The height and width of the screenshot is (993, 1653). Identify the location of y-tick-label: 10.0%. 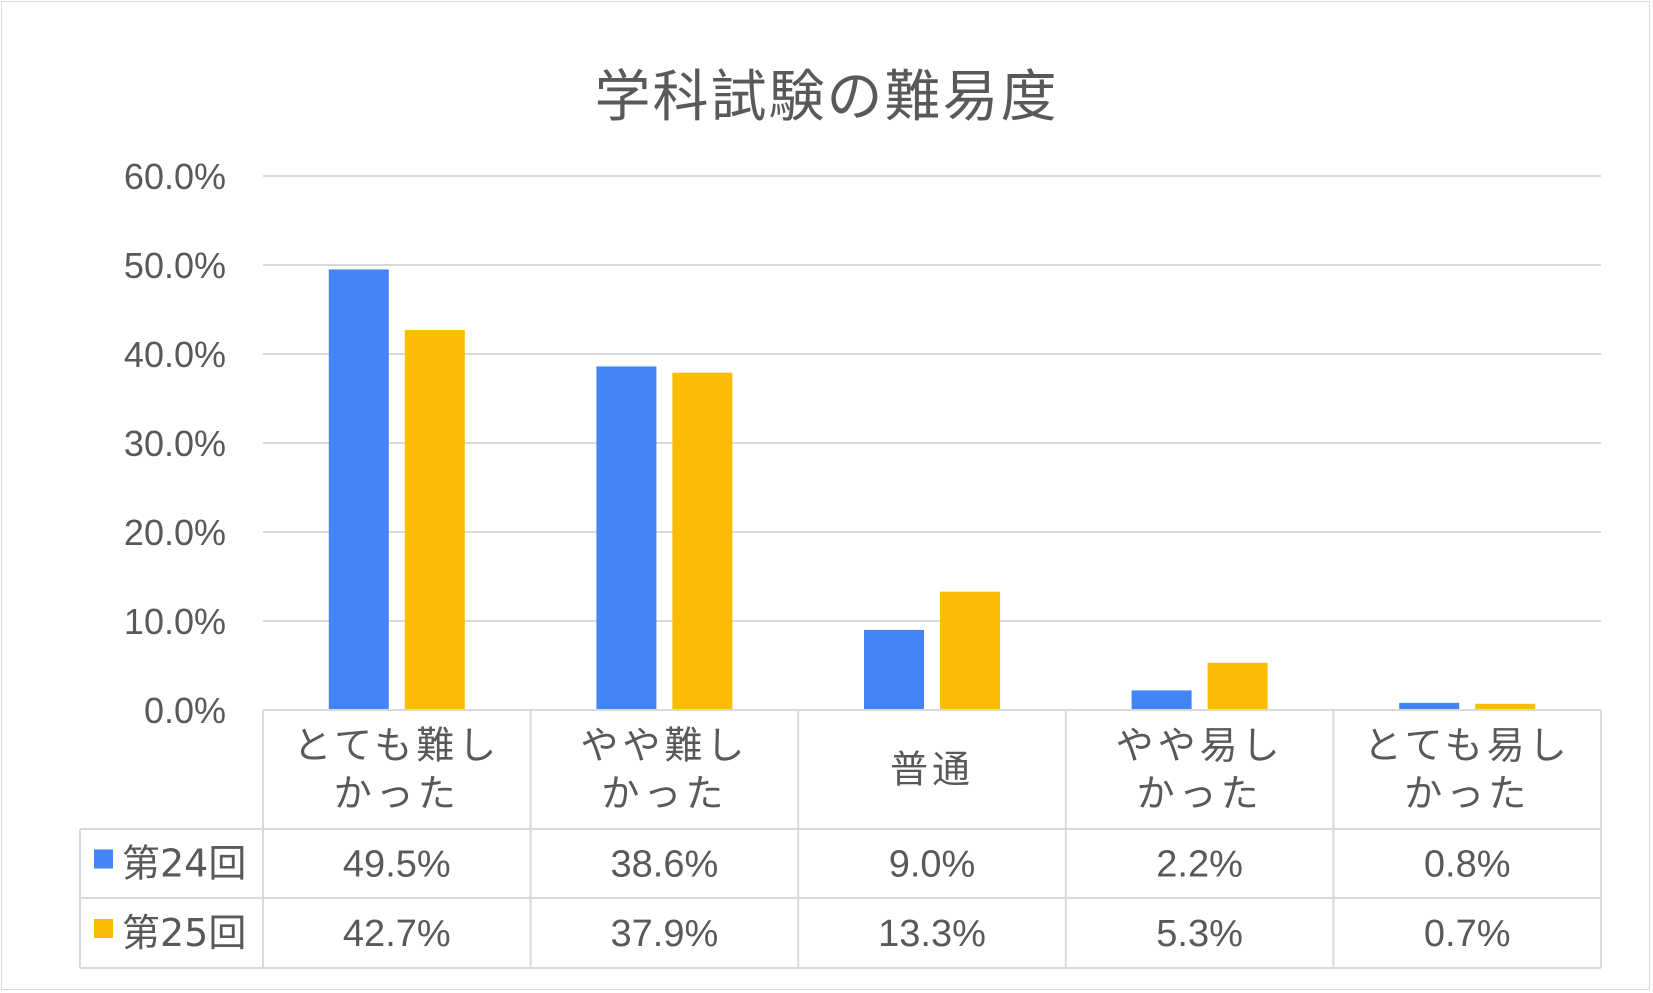
(175, 621).